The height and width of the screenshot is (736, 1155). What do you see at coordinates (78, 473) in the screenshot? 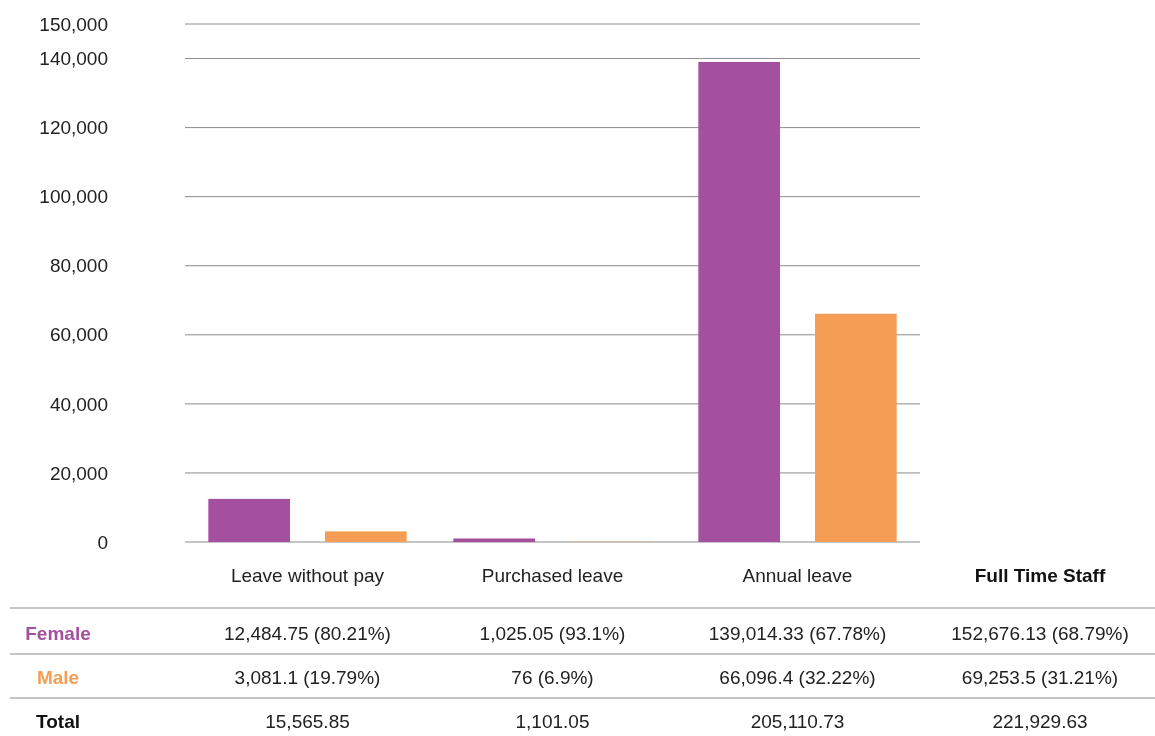
I see `y-tick-label: 20,000` at bounding box center [78, 473].